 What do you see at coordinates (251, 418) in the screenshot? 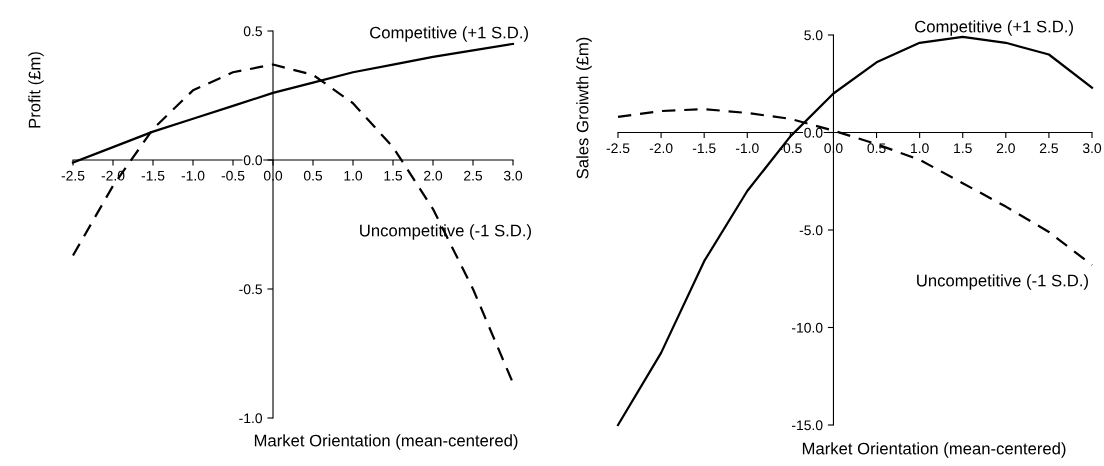
I see `y-tick-label: -1.0` at bounding box center [251, 418].